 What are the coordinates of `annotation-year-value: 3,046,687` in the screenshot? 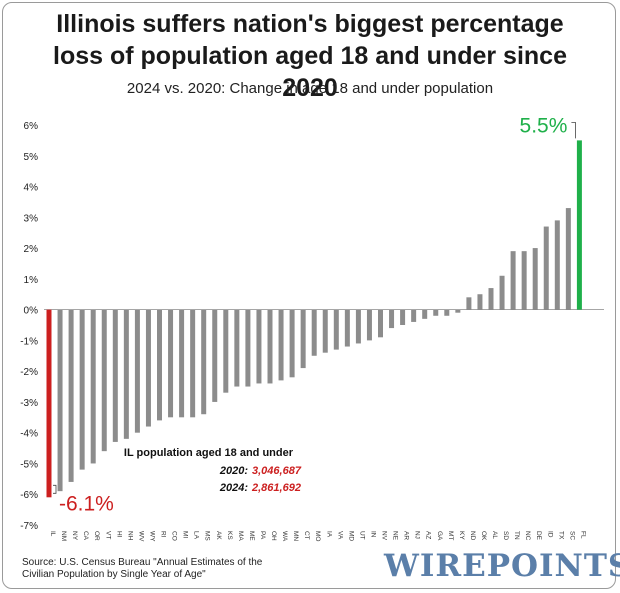 It's located at (277, 471).